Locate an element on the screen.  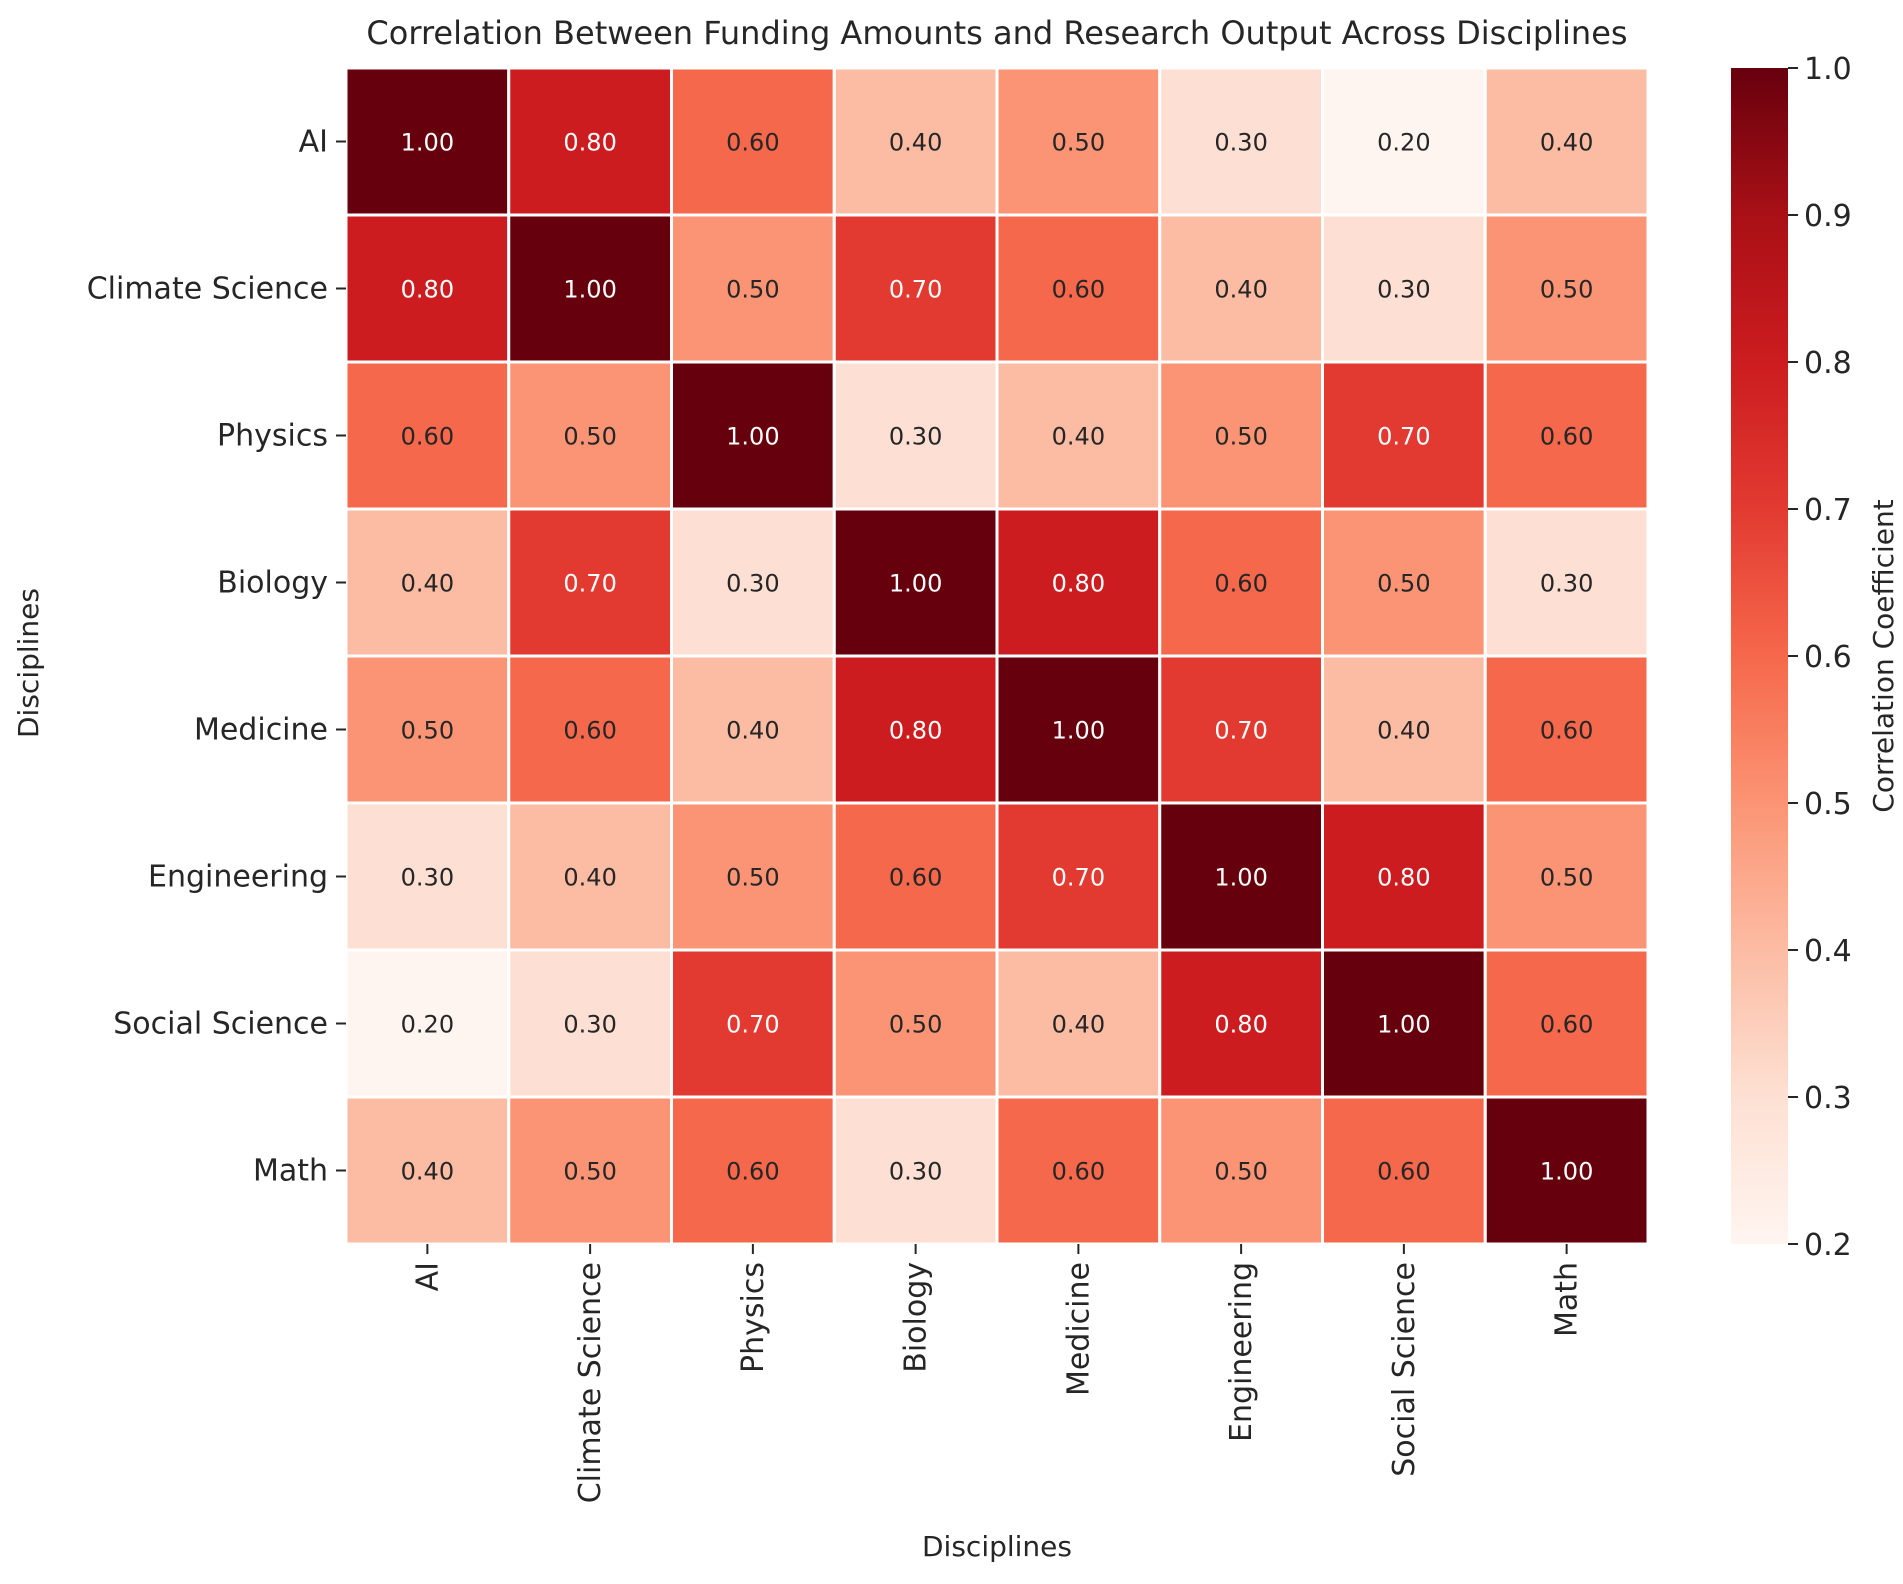
colorbar-tick-label: 0.3 is located at coordinates (1828, 1098).